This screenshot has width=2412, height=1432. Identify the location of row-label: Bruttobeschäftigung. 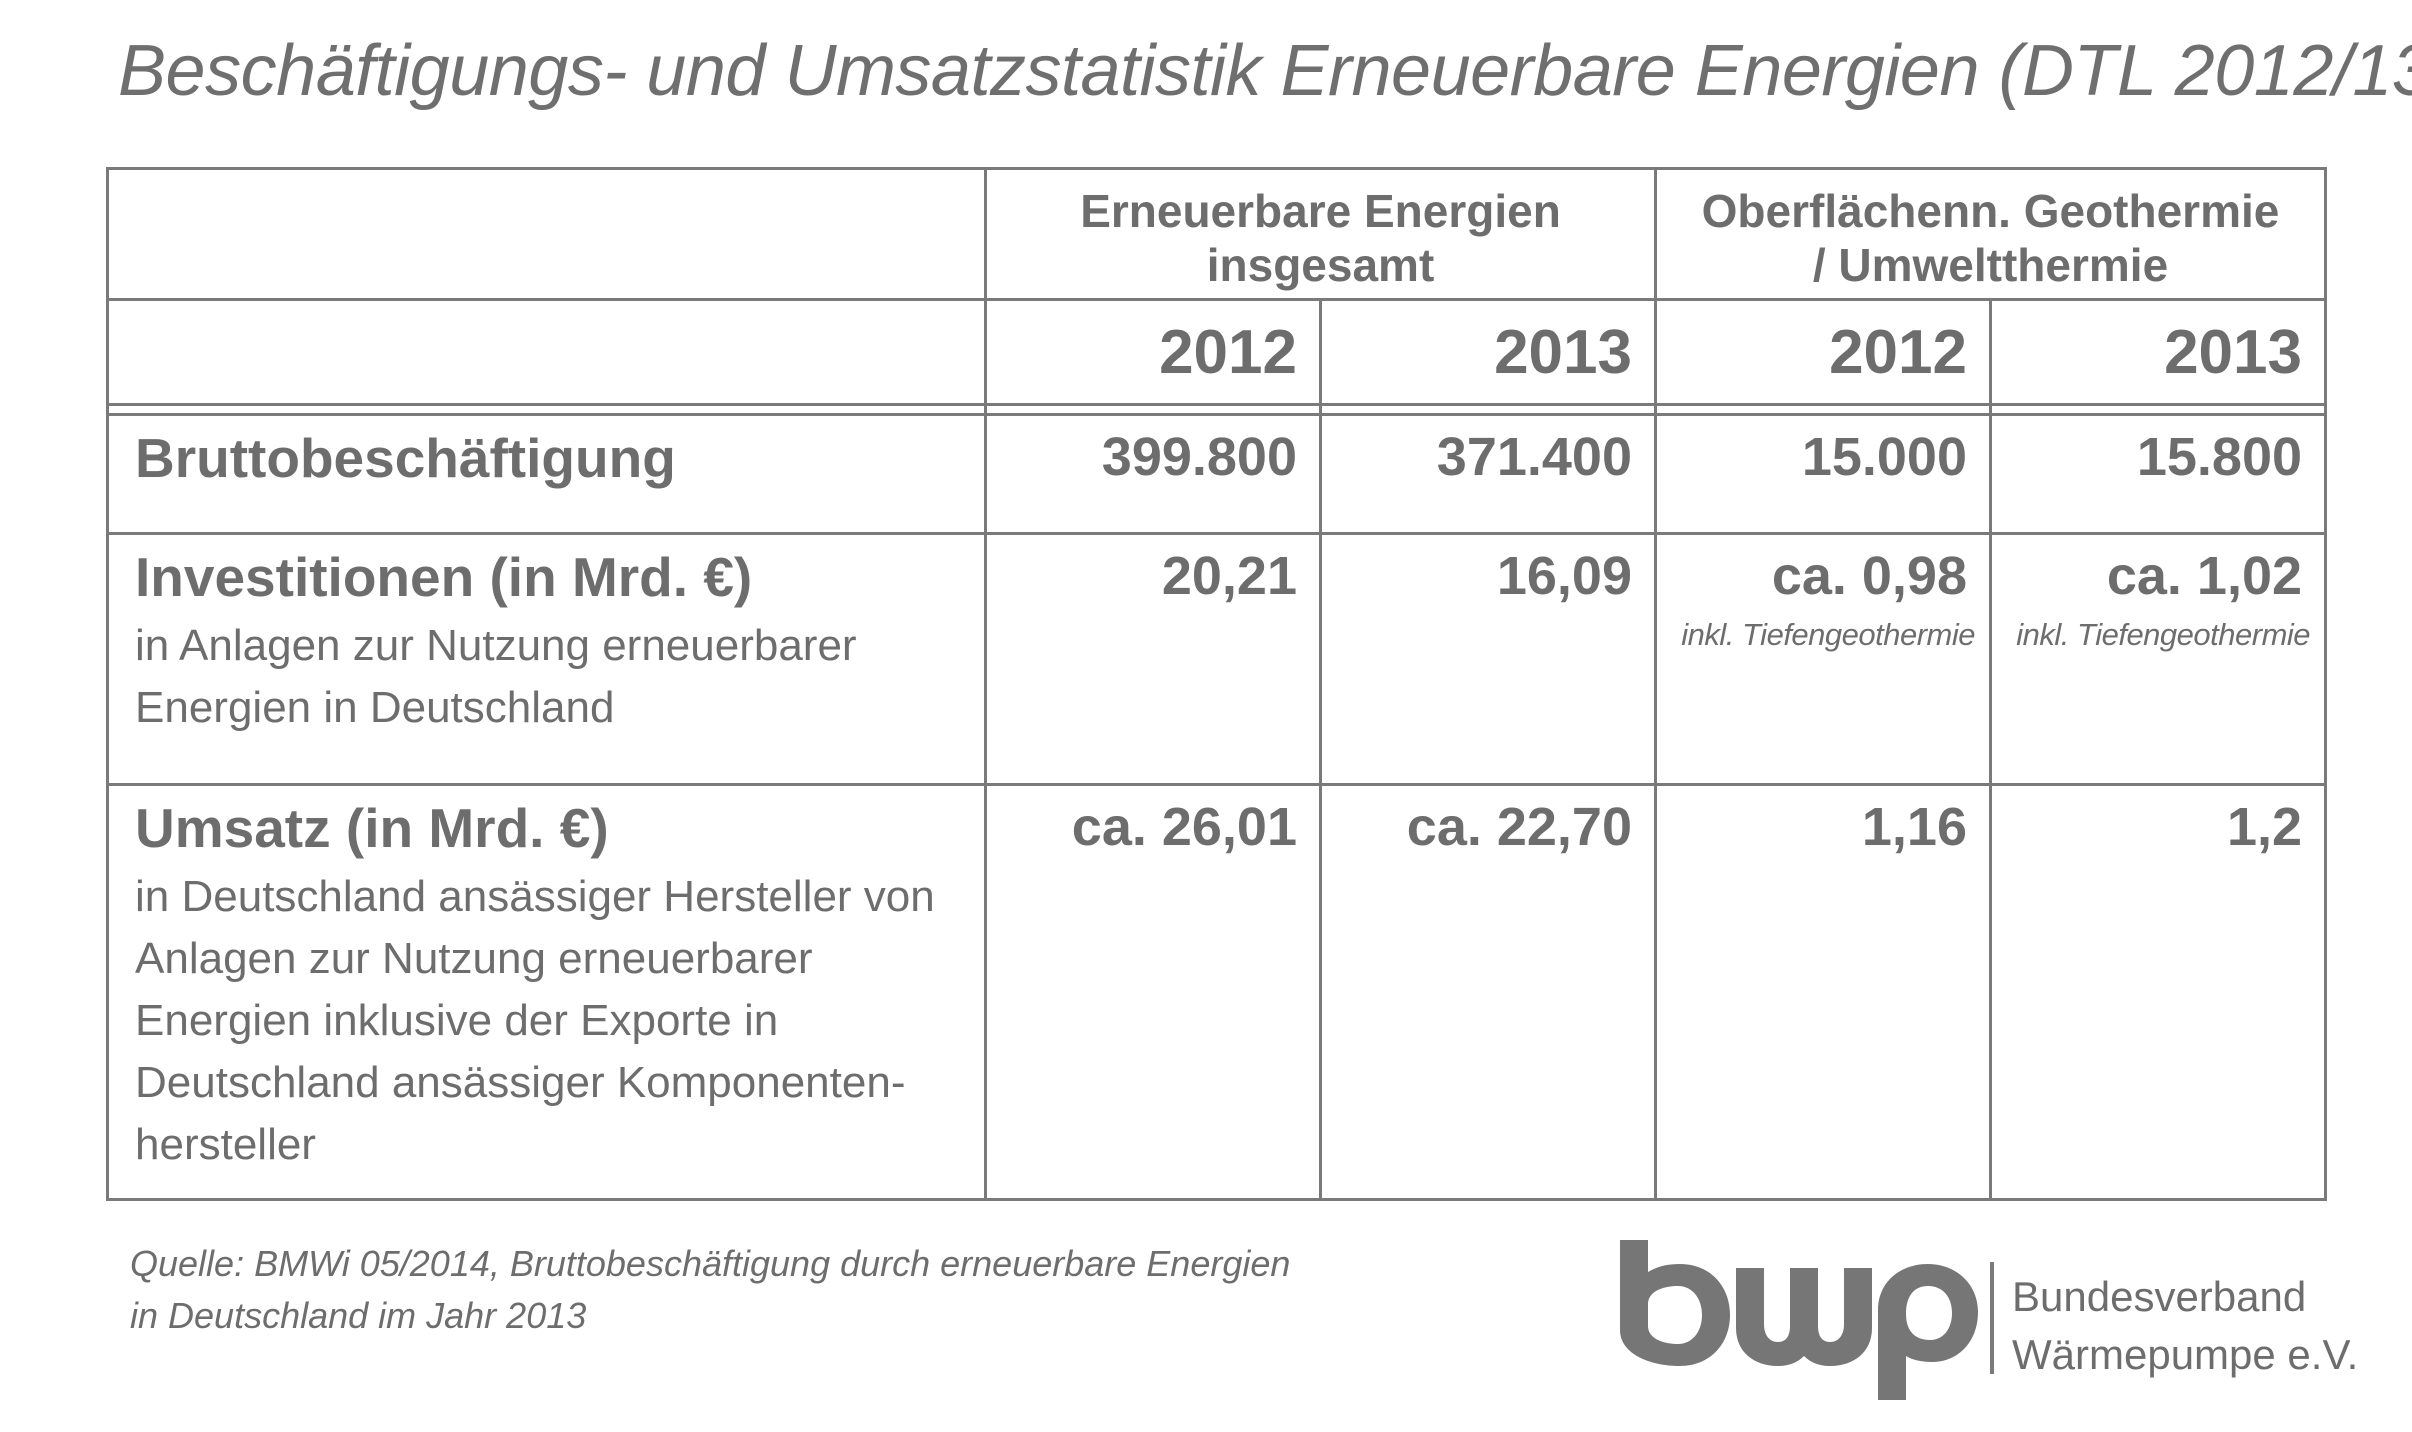
(405, 458).